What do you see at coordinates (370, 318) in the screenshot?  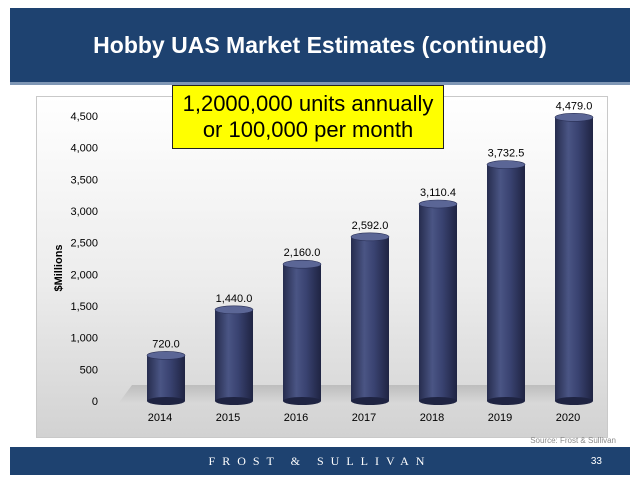 I see `bar-2017` at bounding box center [370, 318].